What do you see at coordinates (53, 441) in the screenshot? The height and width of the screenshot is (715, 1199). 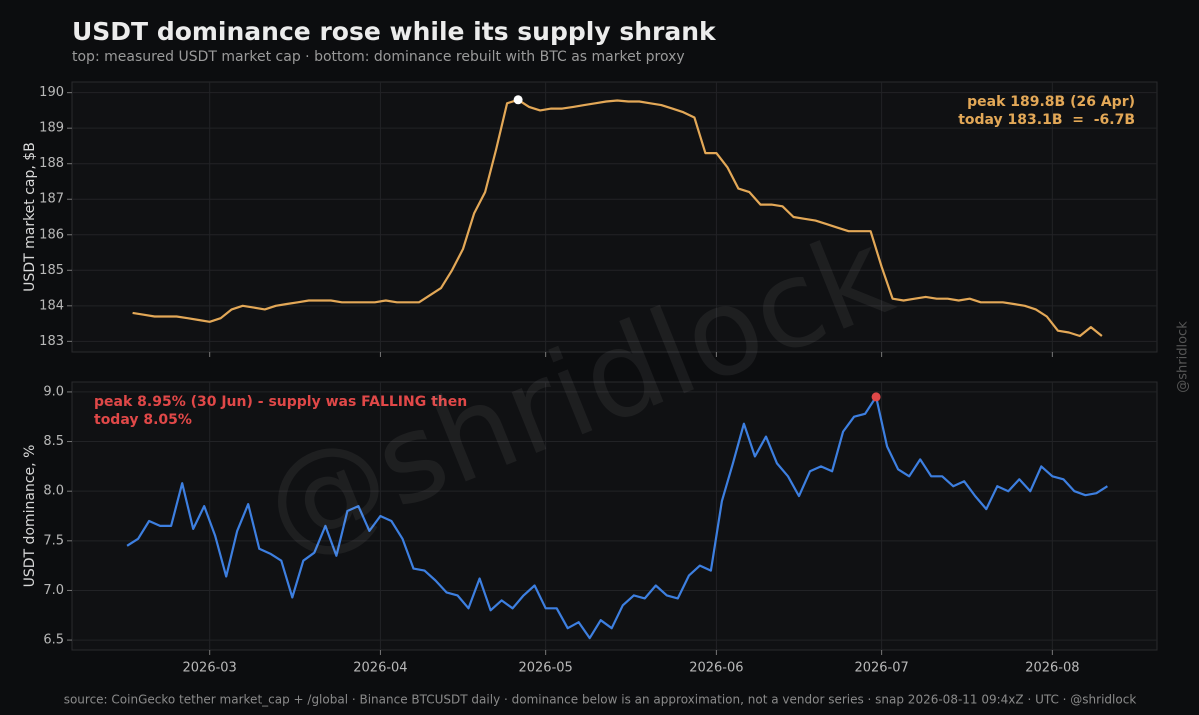 I see `y-tick-label: 8.5` at bounding box center [53, 441].